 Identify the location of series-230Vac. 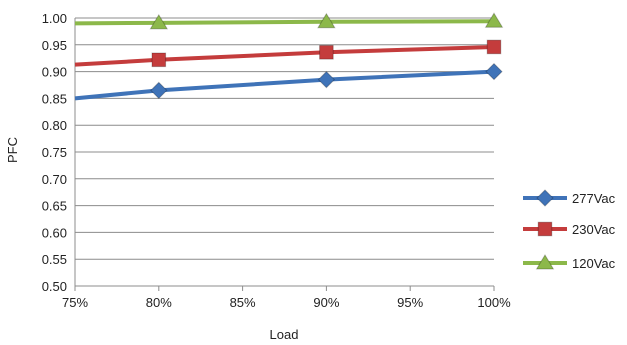
(288, 53).